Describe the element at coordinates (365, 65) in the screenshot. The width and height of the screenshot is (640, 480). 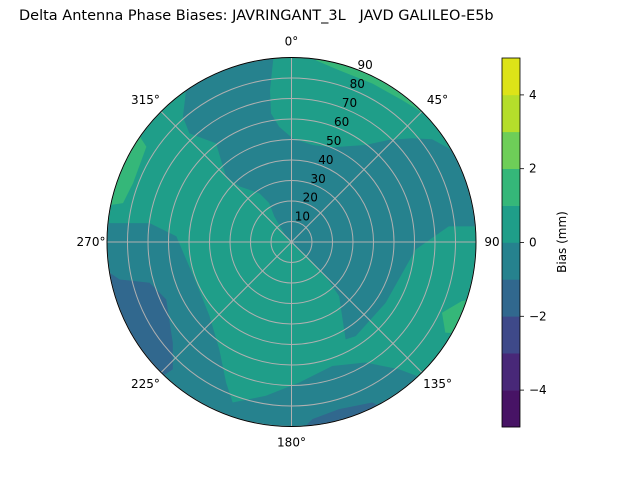
I see `radial-tick-label: 90` at that location.